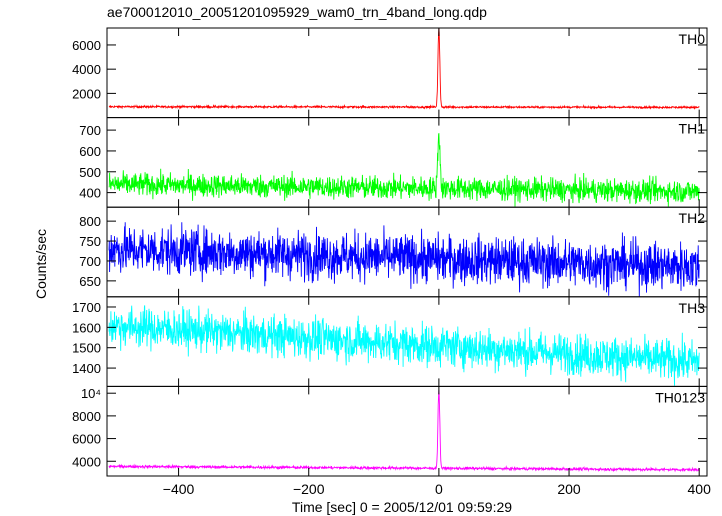  What do you see at coordinates (402, 507) in the screenshot?
I see `x-axis-label: Time [sec] 0 = 2005/12/01 09:59:29` at bounding box center [402, 507].